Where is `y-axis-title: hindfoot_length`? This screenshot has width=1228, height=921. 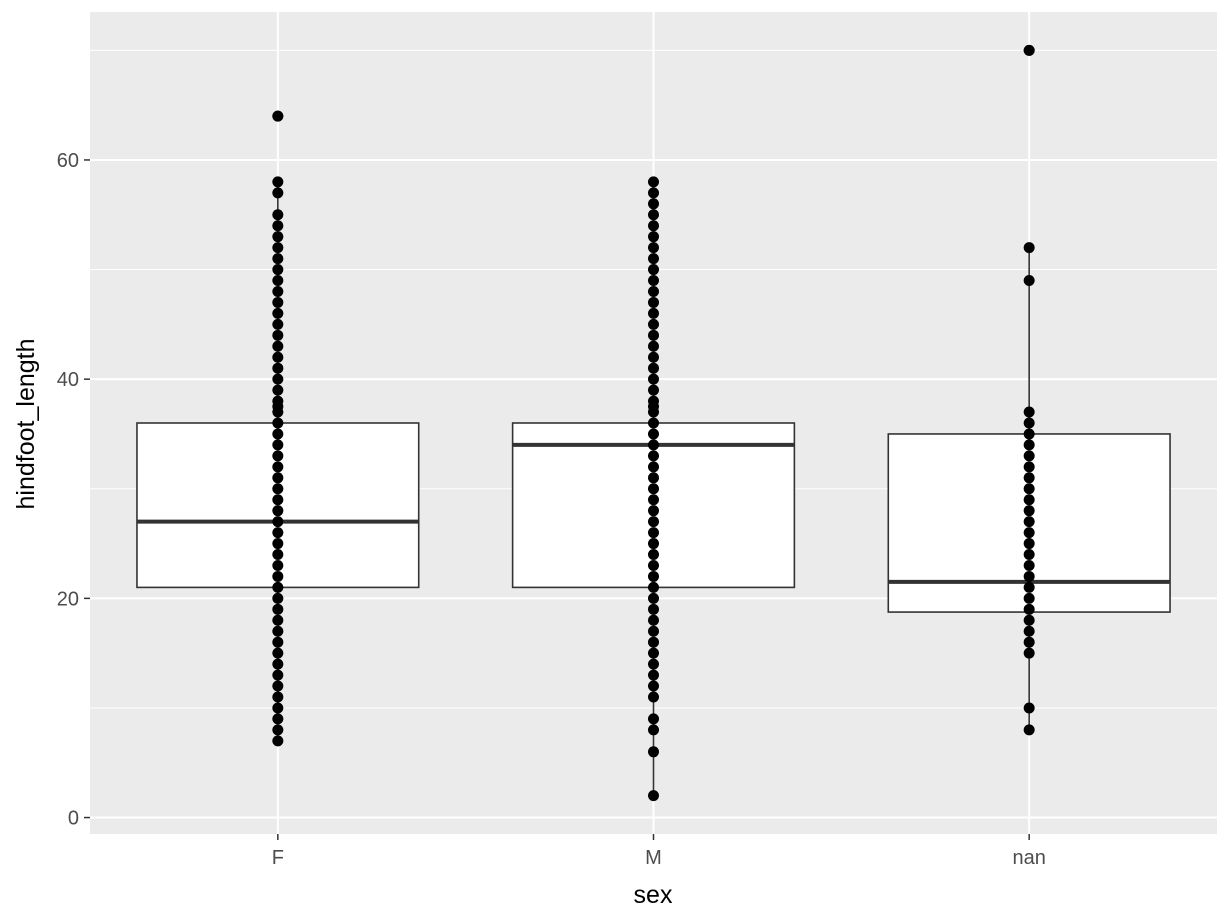 y-axis-title: hindfoot_length is located at coordinates (26, 424).